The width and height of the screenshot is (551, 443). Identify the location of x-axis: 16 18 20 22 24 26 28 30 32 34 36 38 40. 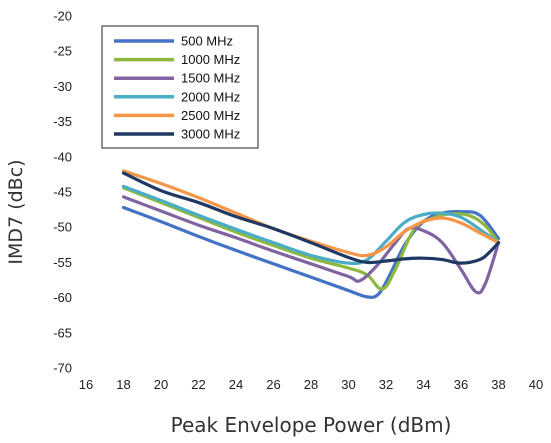
(311, 384).